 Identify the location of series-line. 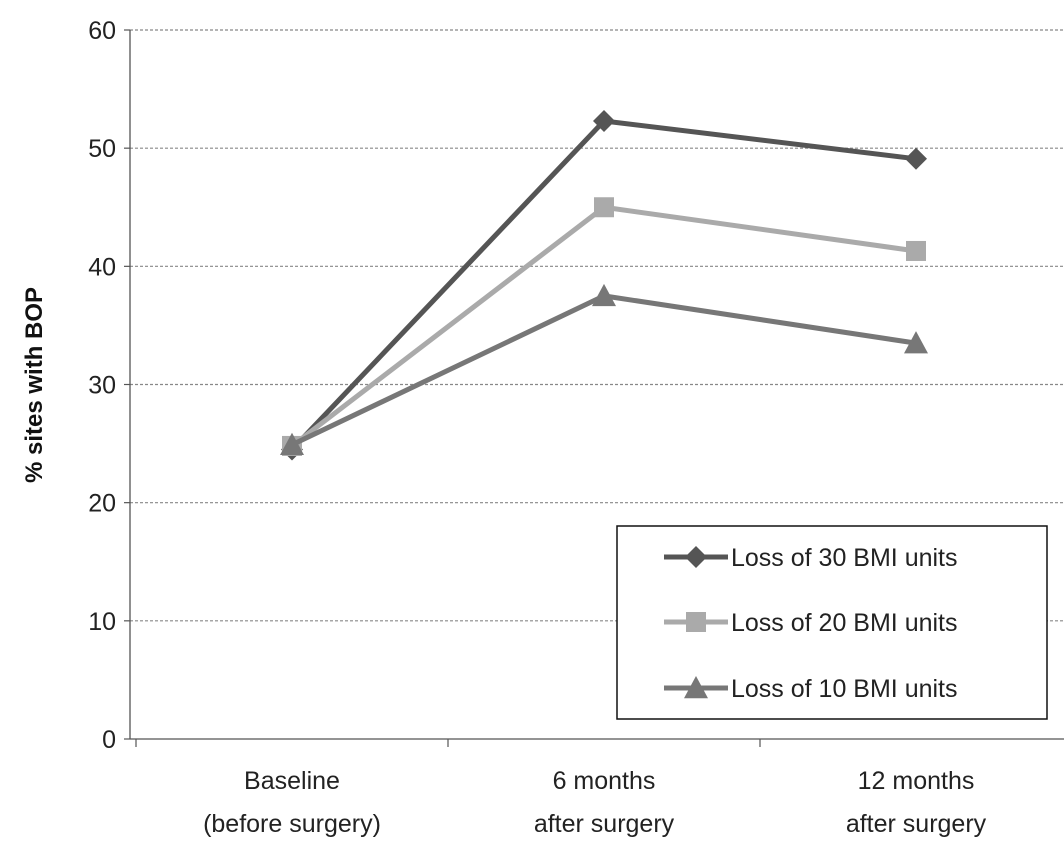
(603, 370).